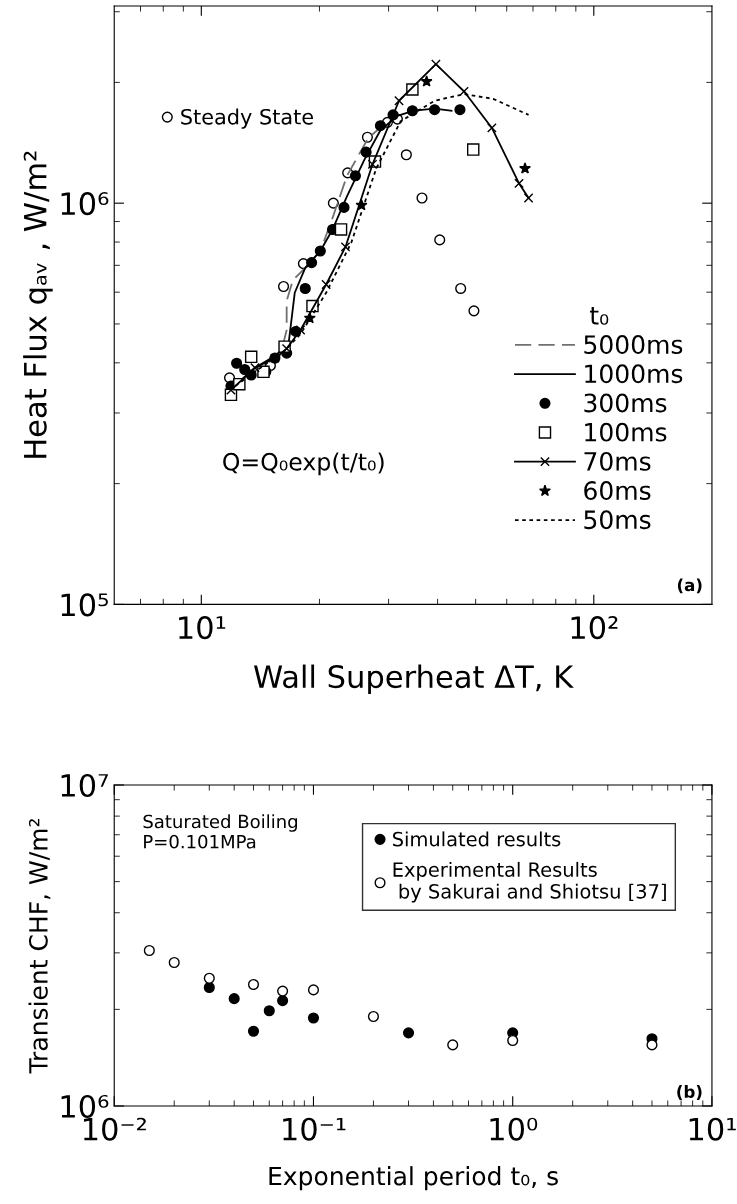  What do you see at coordinates (247, 118) in the screenshot?
I see `legend-label: Steady State` at bounding box center [247, 118].